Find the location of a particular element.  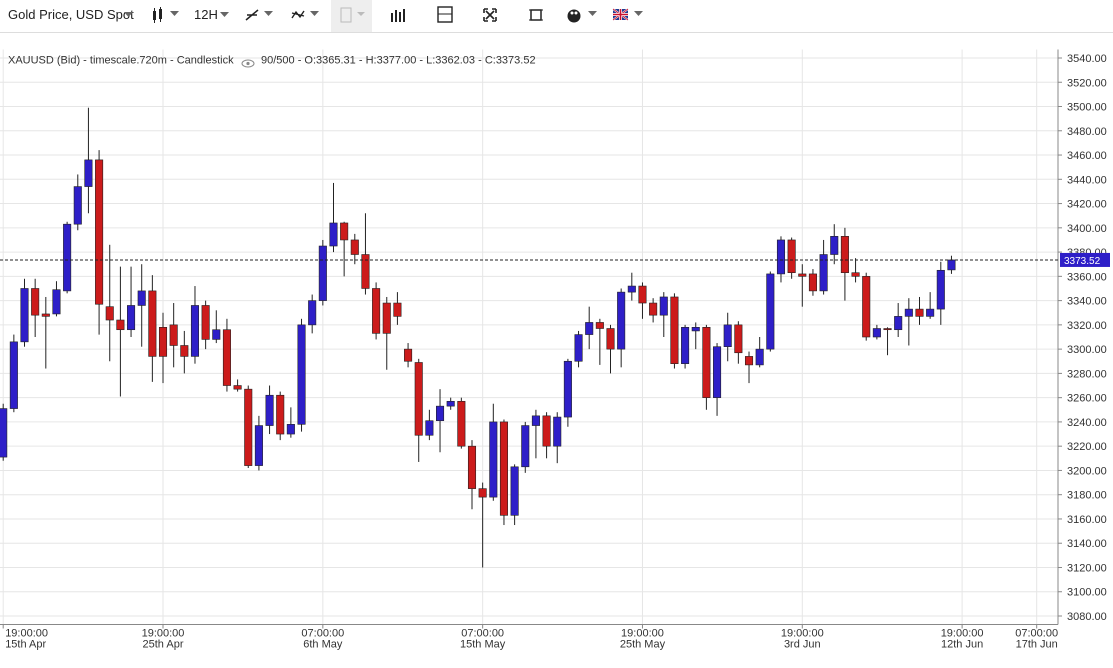

indicators-button is located at coordinates (306, 16).